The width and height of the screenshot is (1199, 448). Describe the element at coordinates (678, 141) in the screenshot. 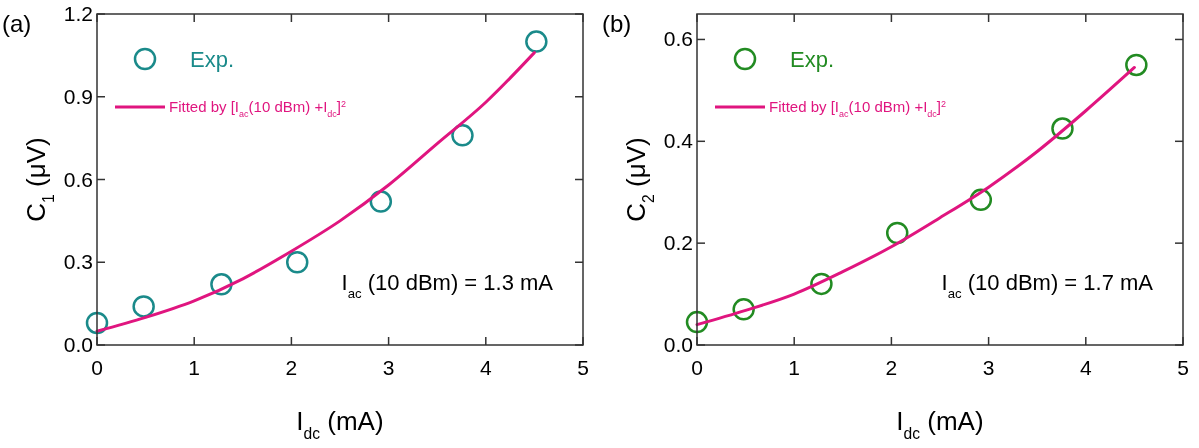

I see `y-tick-label: 0.4` at that location.